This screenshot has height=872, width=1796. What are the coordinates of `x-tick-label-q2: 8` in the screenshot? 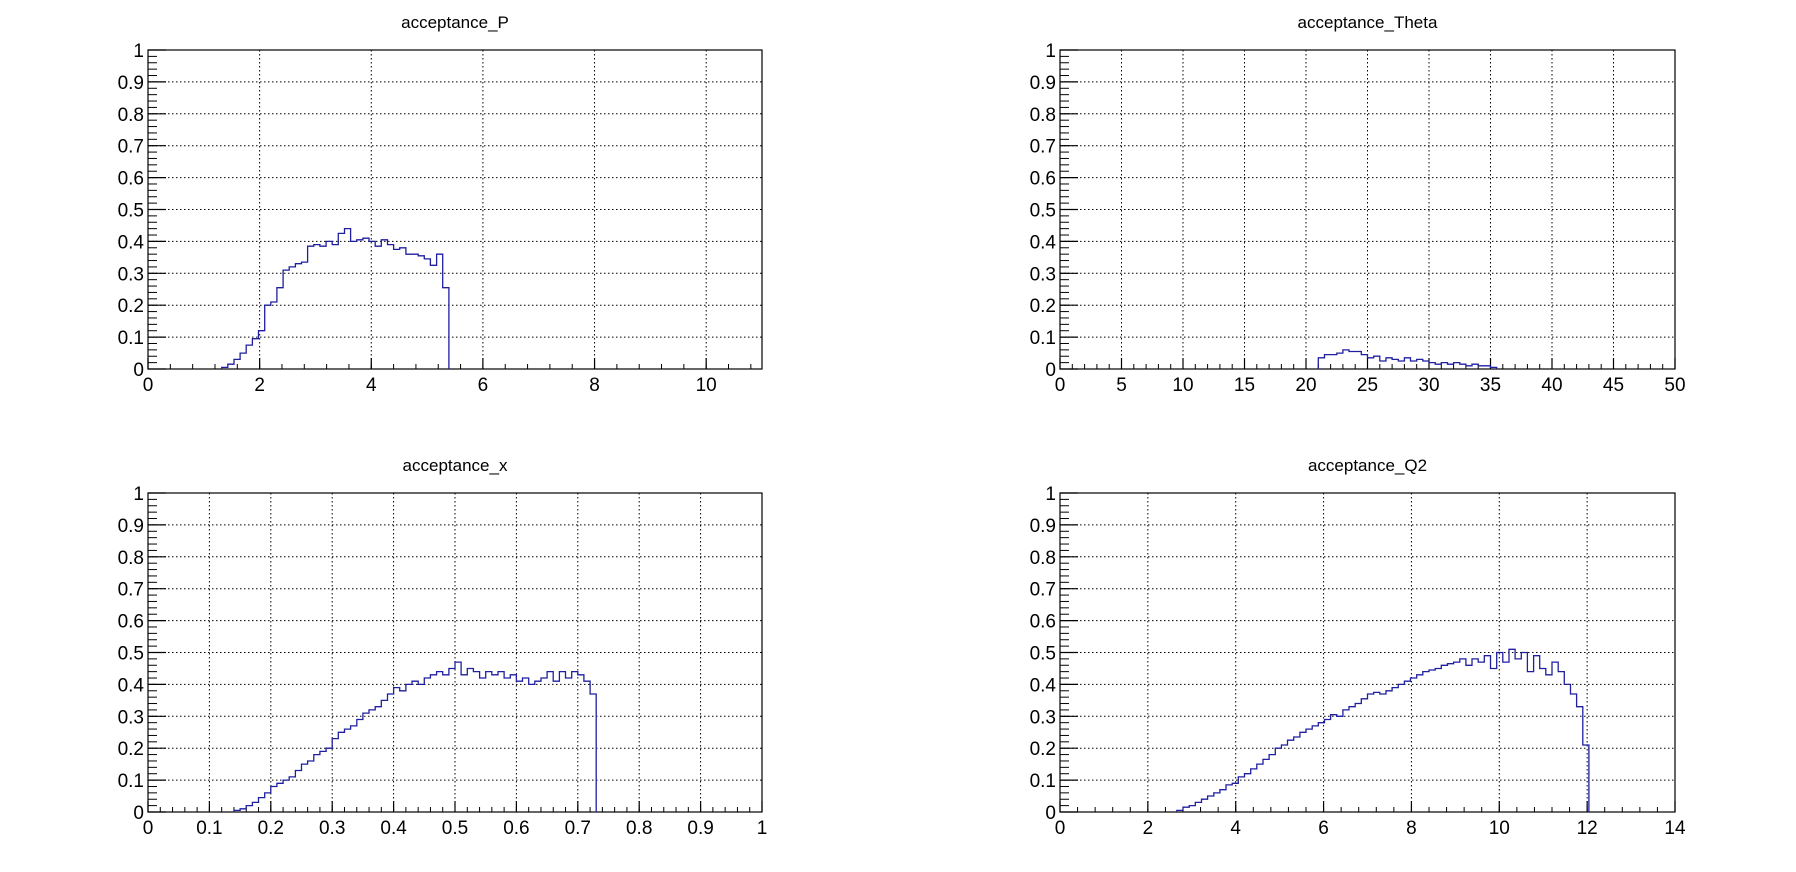 It's located at (1411, 828).